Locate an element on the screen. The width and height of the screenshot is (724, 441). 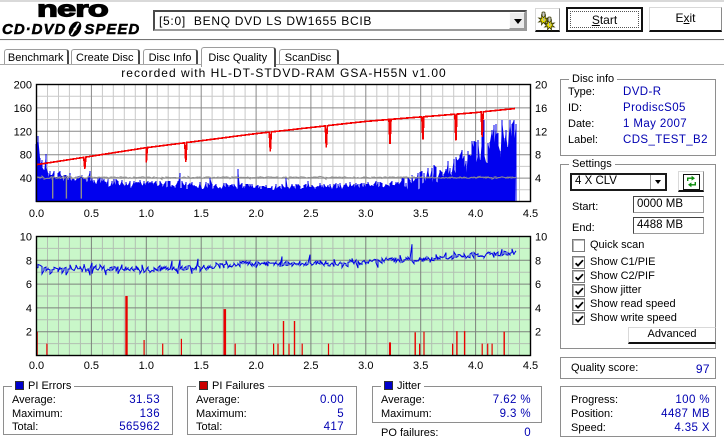
svg-text: 120 is located at coordinates (23, 132).